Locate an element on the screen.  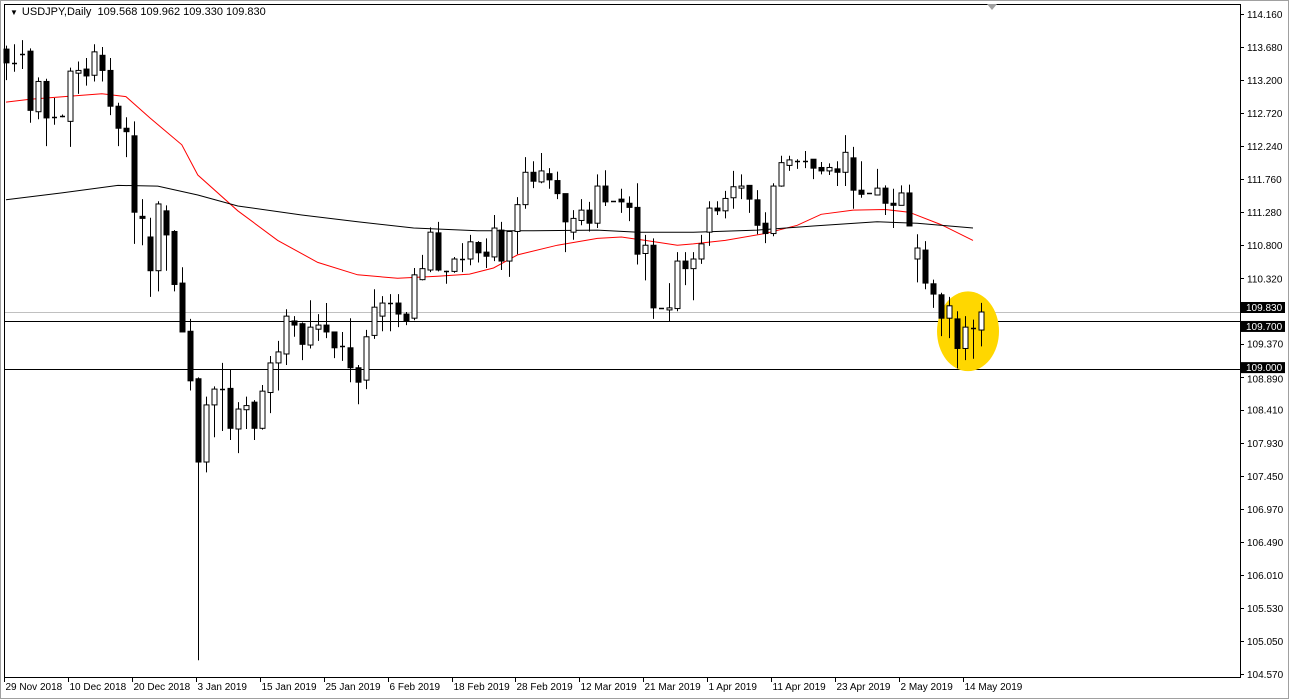
price-label-bid: 109.830 is located at coordinates (1264, 308).